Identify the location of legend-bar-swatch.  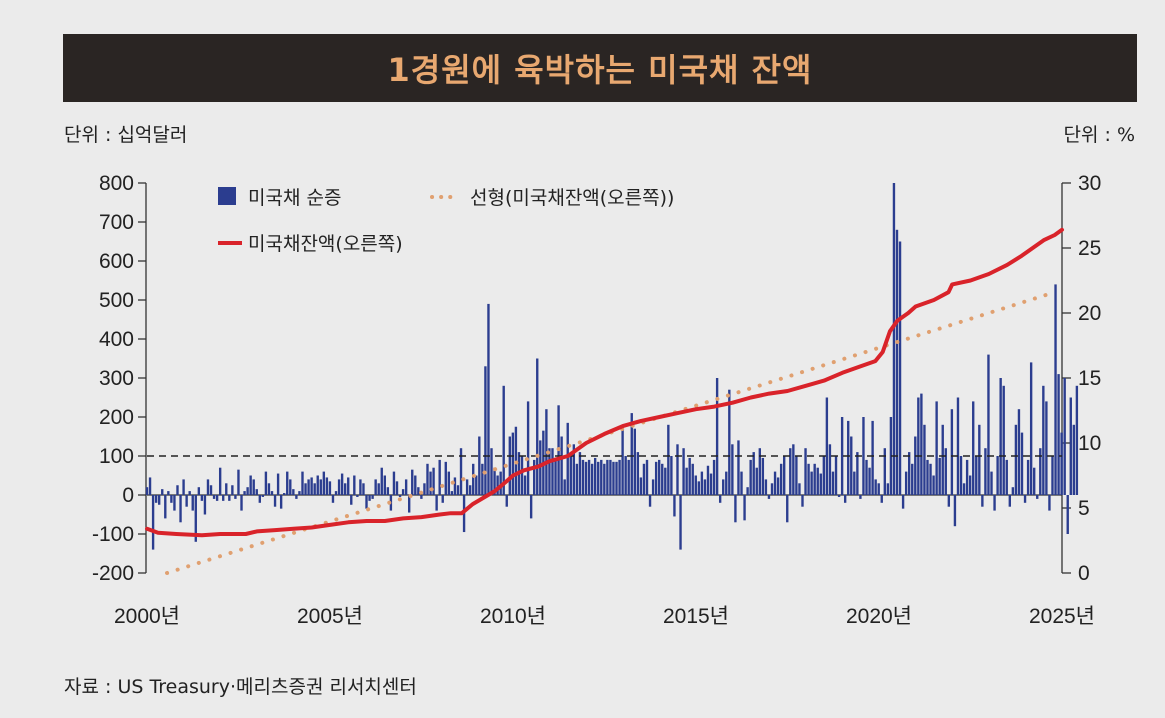
(227, 196).